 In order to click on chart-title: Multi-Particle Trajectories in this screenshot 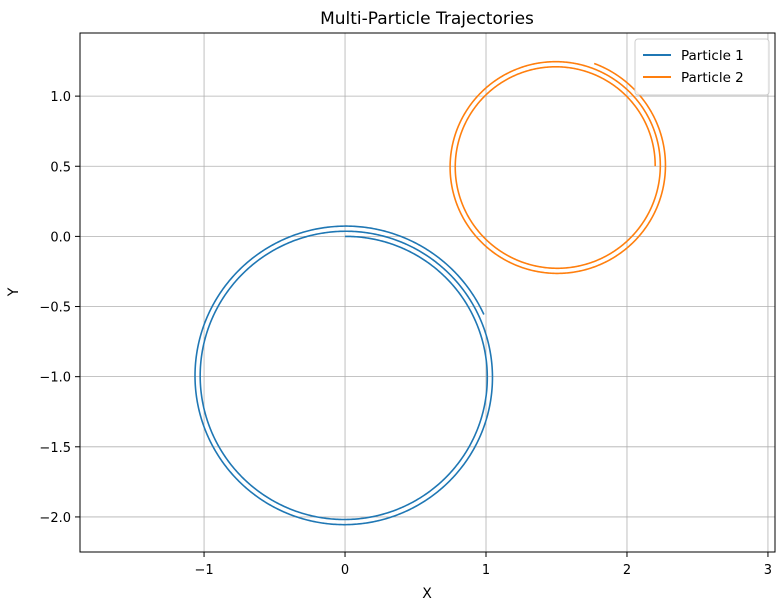, I will do `click(427, 19)`.